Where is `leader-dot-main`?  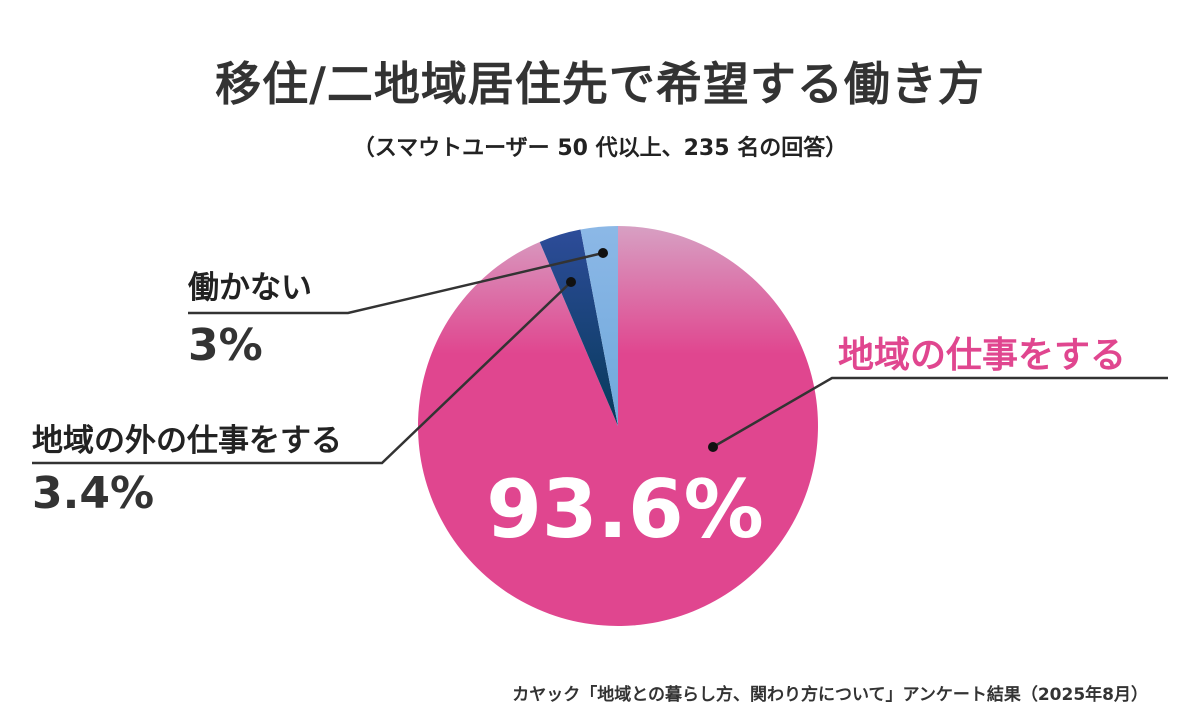
leader-dot-main is located at coordinates (713, 447).